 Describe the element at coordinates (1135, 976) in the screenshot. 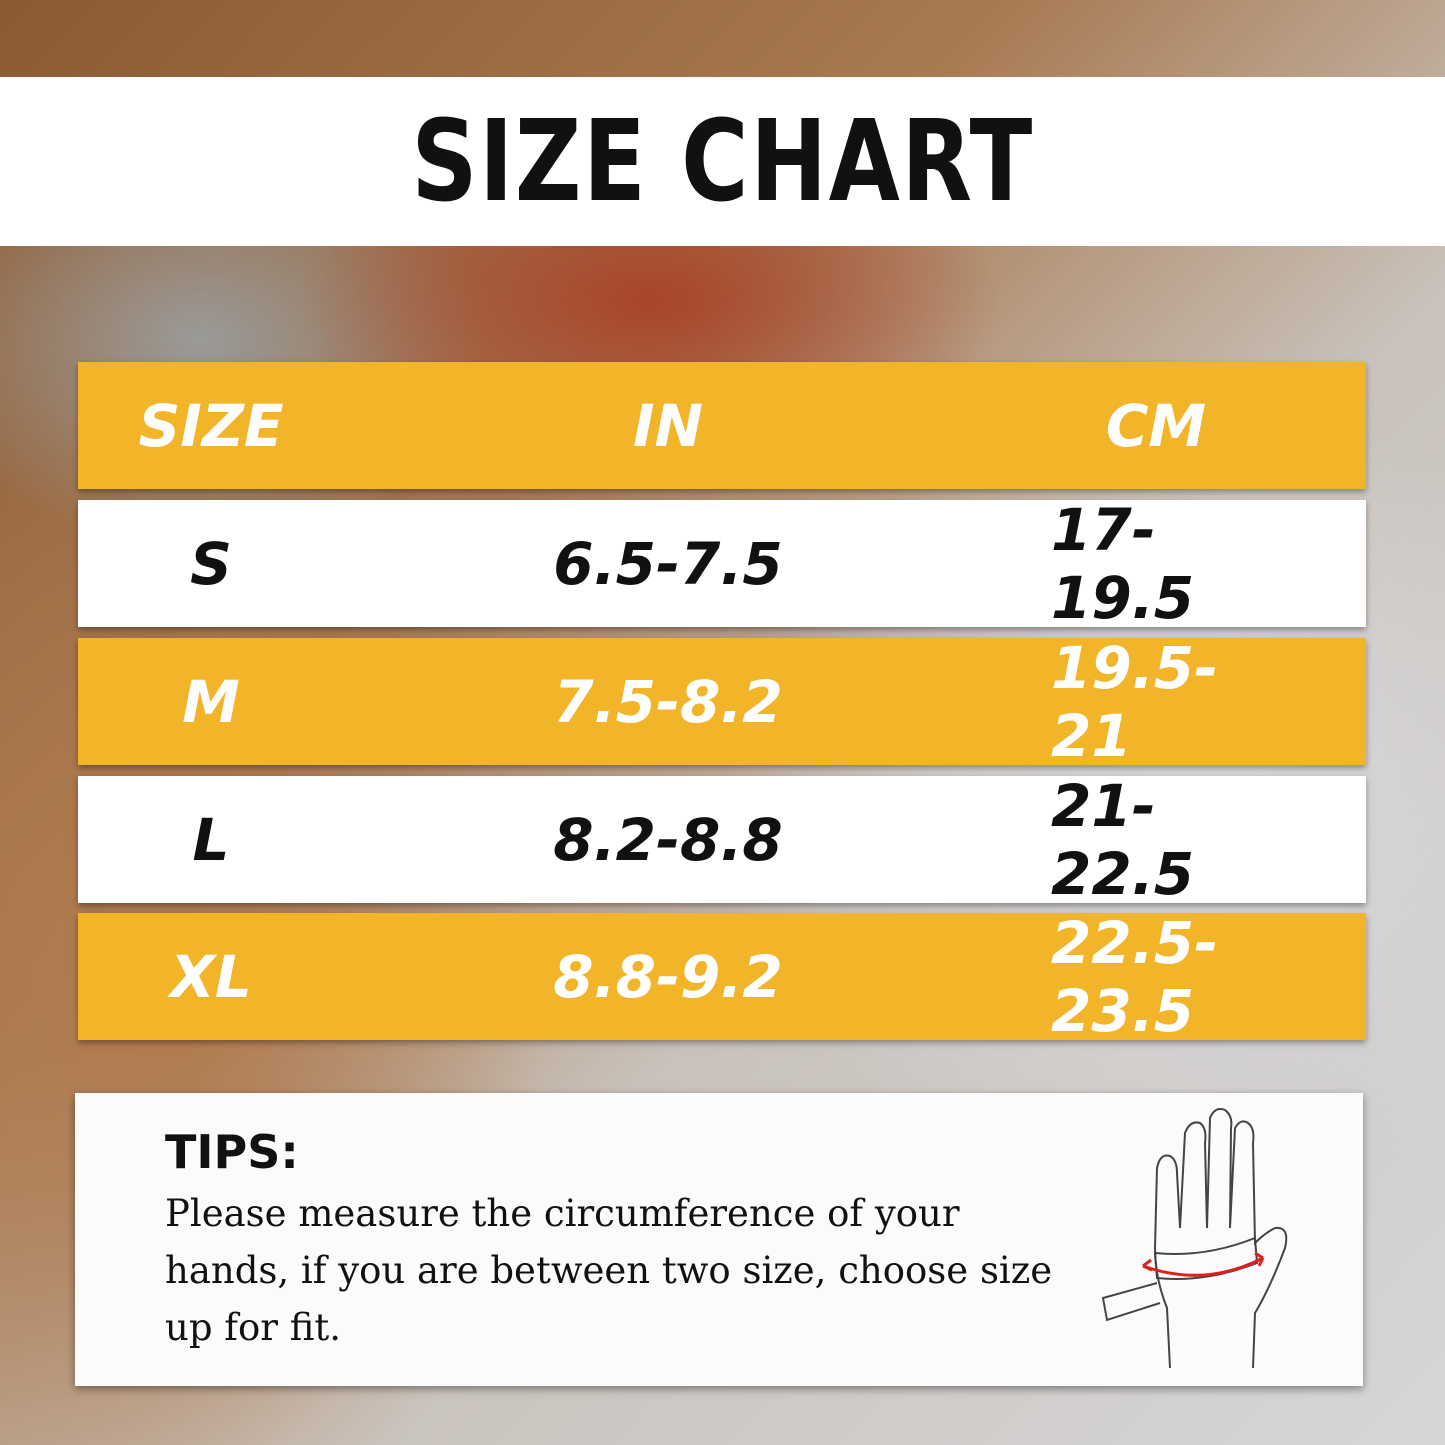

I see `cm-cell: 22.5-23.5` at that location.